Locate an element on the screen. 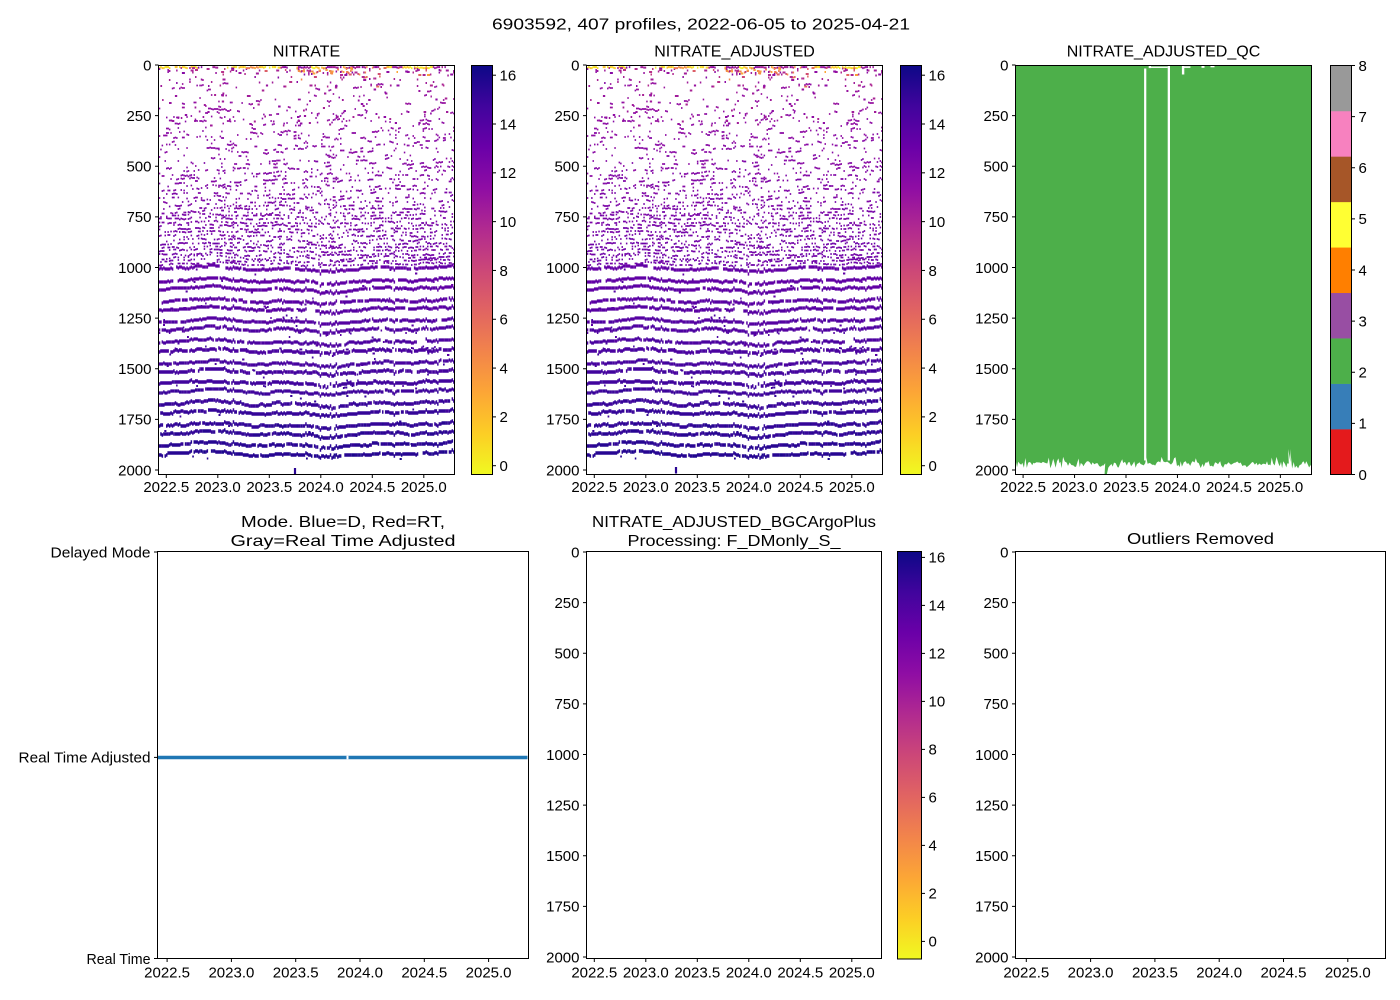 This screenshot has height=1000, width=1400. svg-text: 1 is located at coordinates (1363, 424).